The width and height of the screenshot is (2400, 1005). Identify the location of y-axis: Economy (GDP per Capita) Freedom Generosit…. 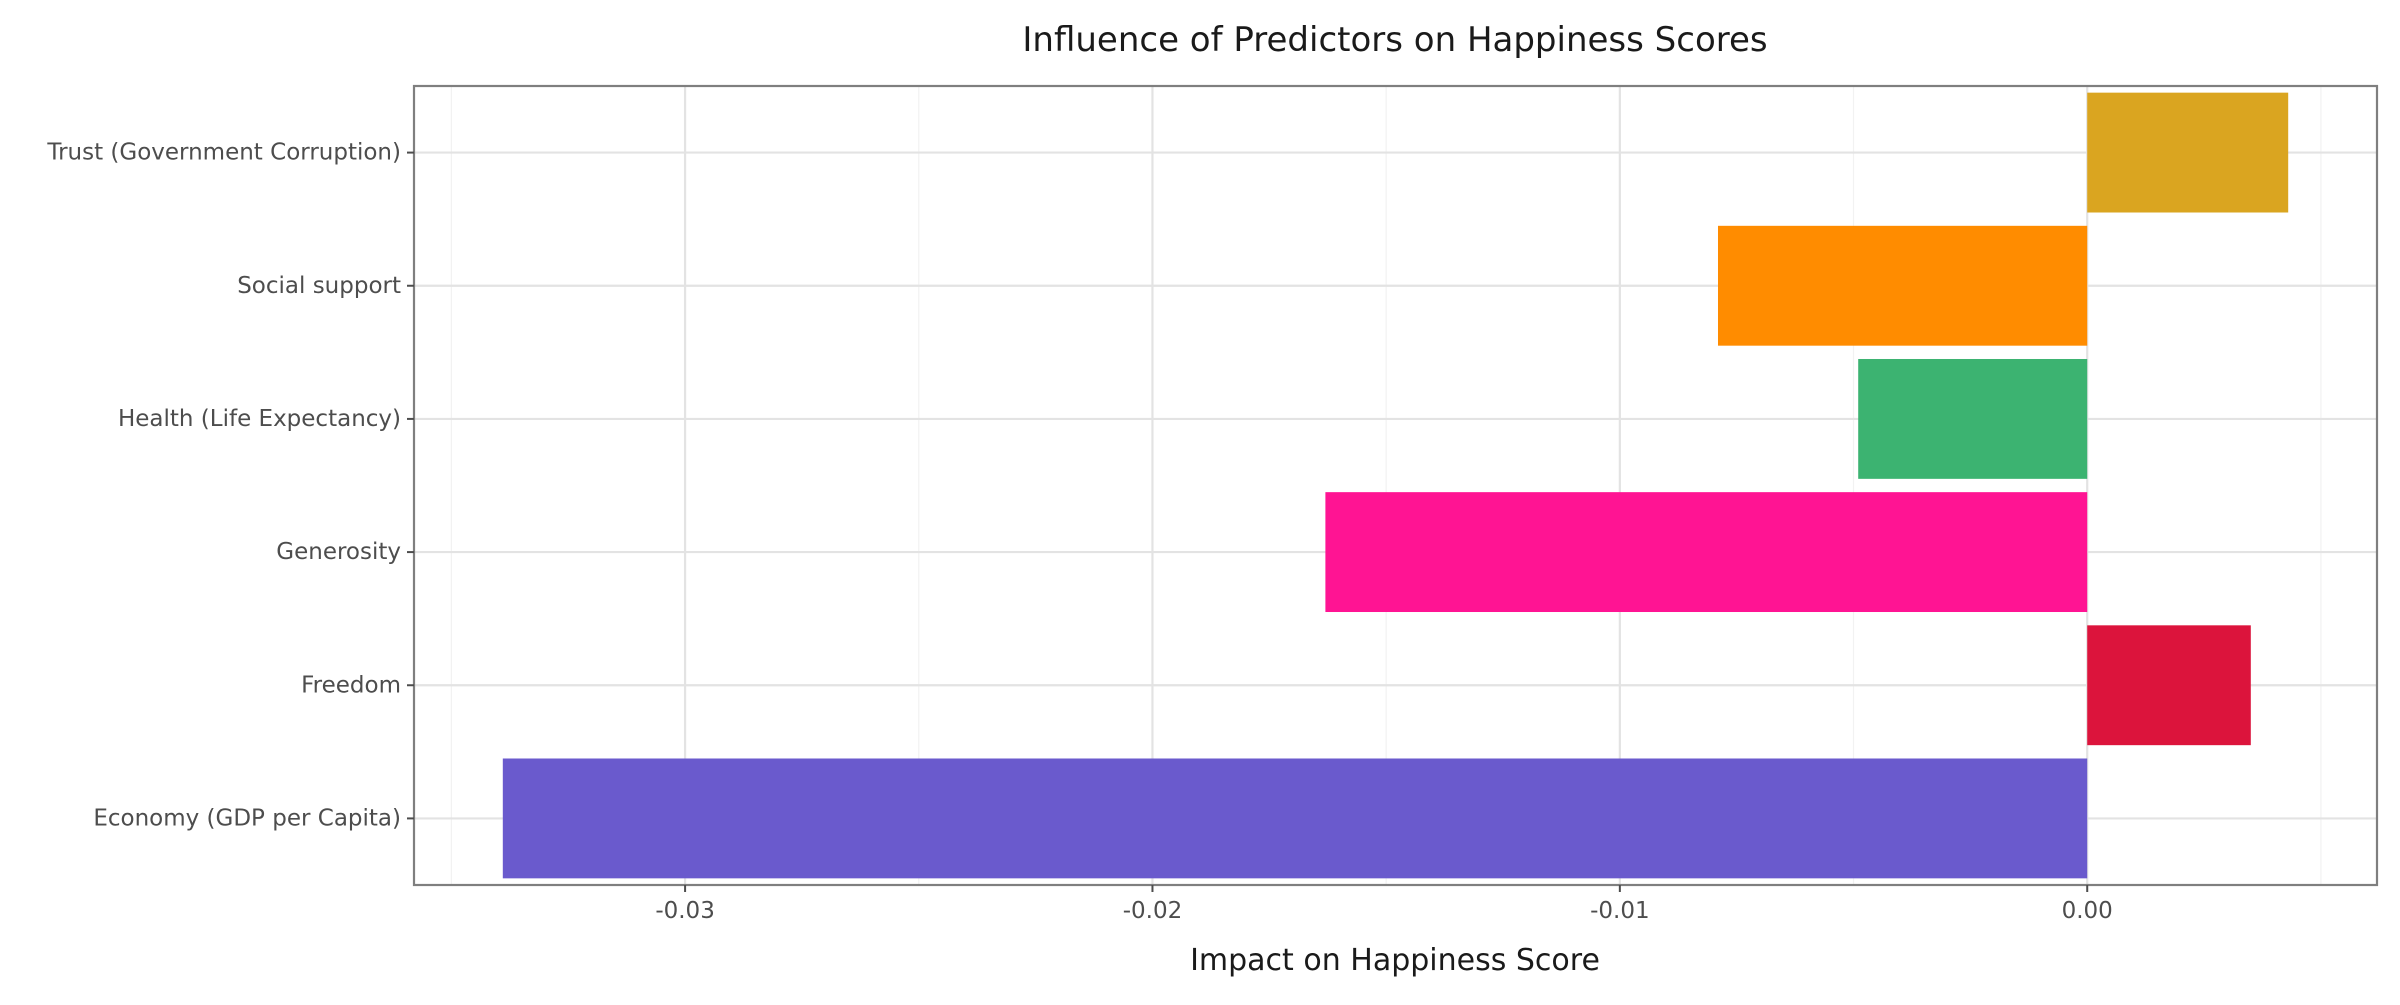
(230, 485).